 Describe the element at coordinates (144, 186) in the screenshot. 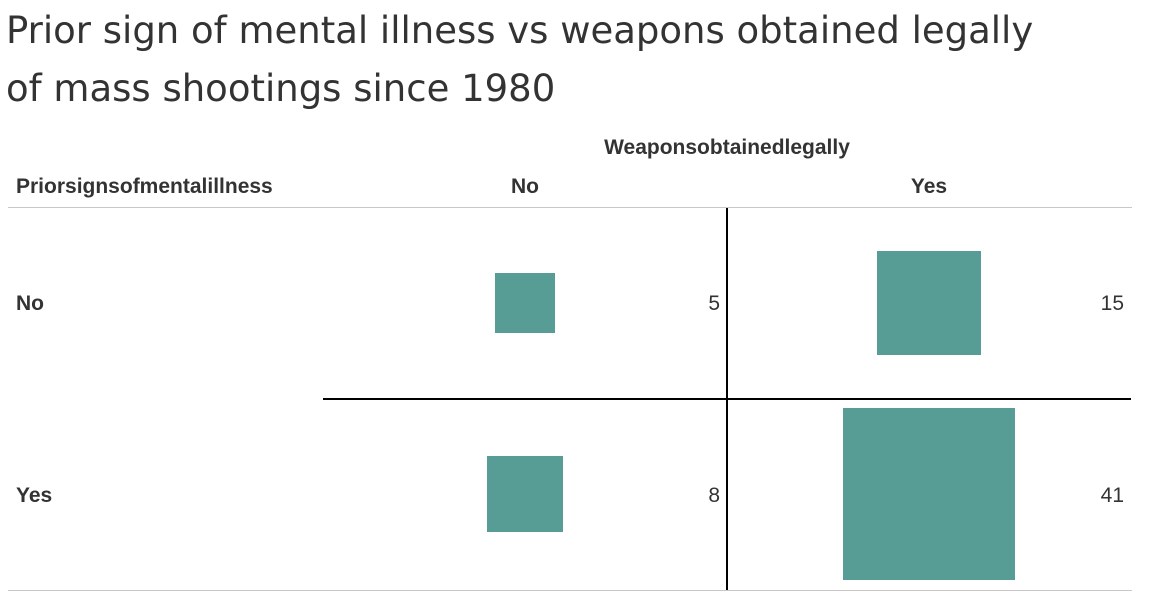

I see `row-field-header: Priorsignsofmentalillness` at that location.